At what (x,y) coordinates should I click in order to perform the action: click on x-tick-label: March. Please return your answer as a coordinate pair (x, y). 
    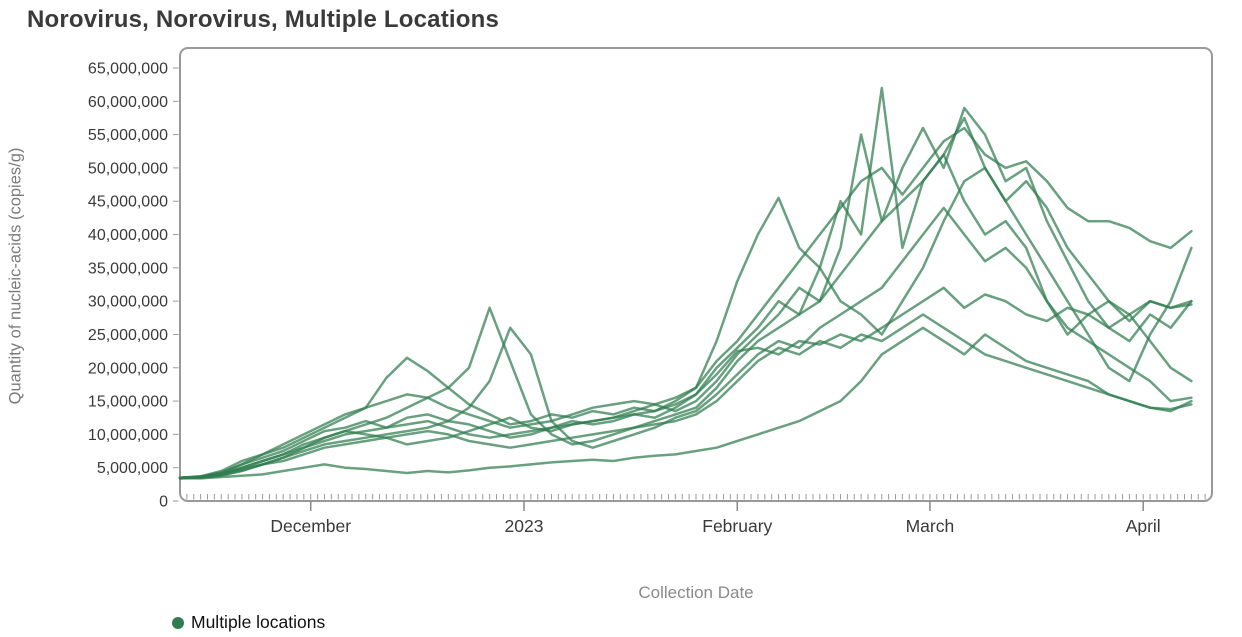
    Looking at the image, I should click on (930, 526).